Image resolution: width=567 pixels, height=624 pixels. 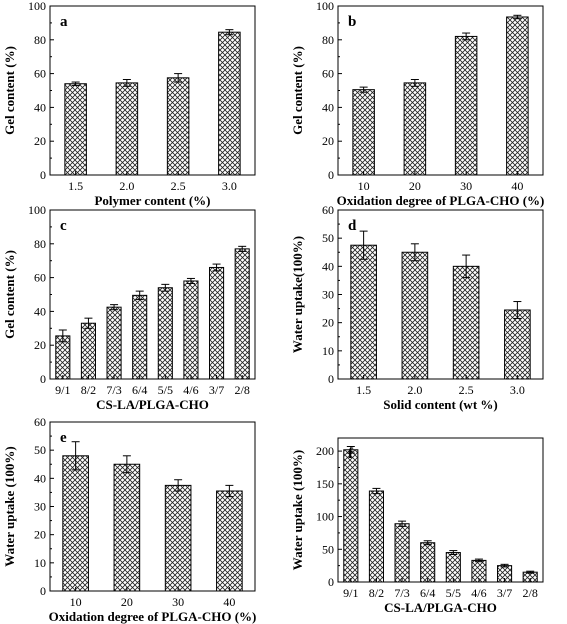 I want to click on panel-letter: a, so click(x=64, y=22).